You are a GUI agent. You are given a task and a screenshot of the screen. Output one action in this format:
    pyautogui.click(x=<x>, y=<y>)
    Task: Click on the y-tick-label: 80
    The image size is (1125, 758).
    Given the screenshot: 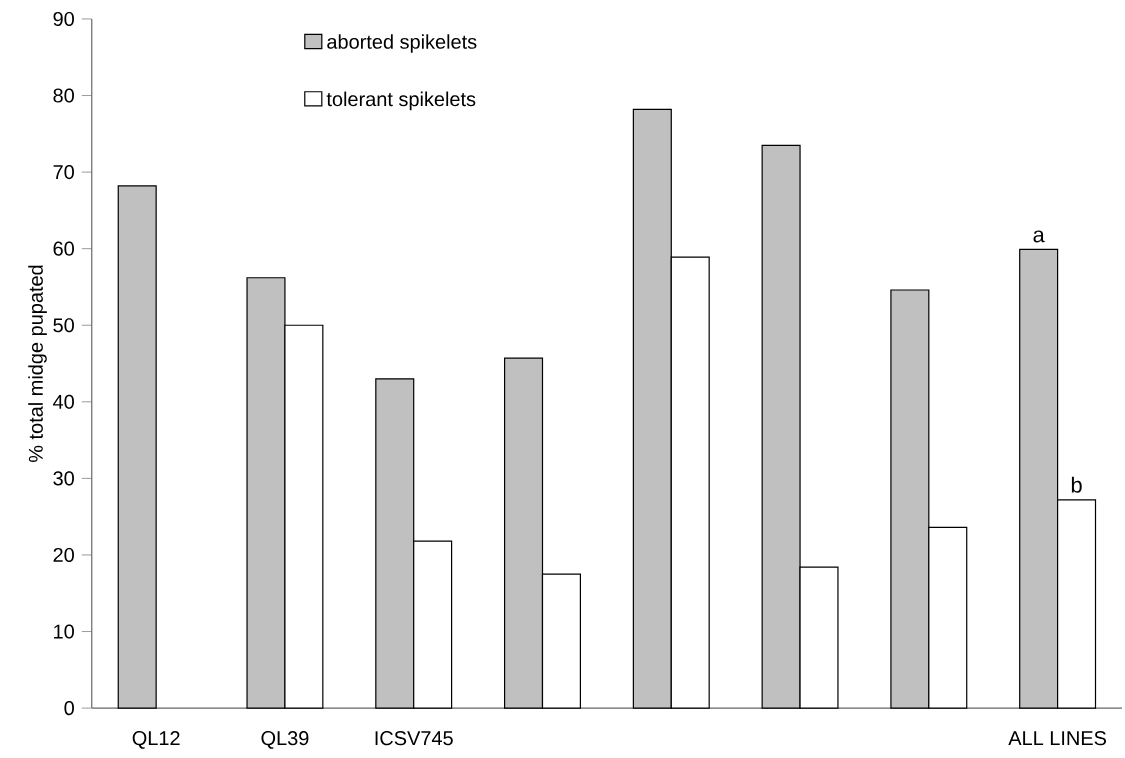 What is the action you would take?
    pyautogui.click(x=63, y=95)
    